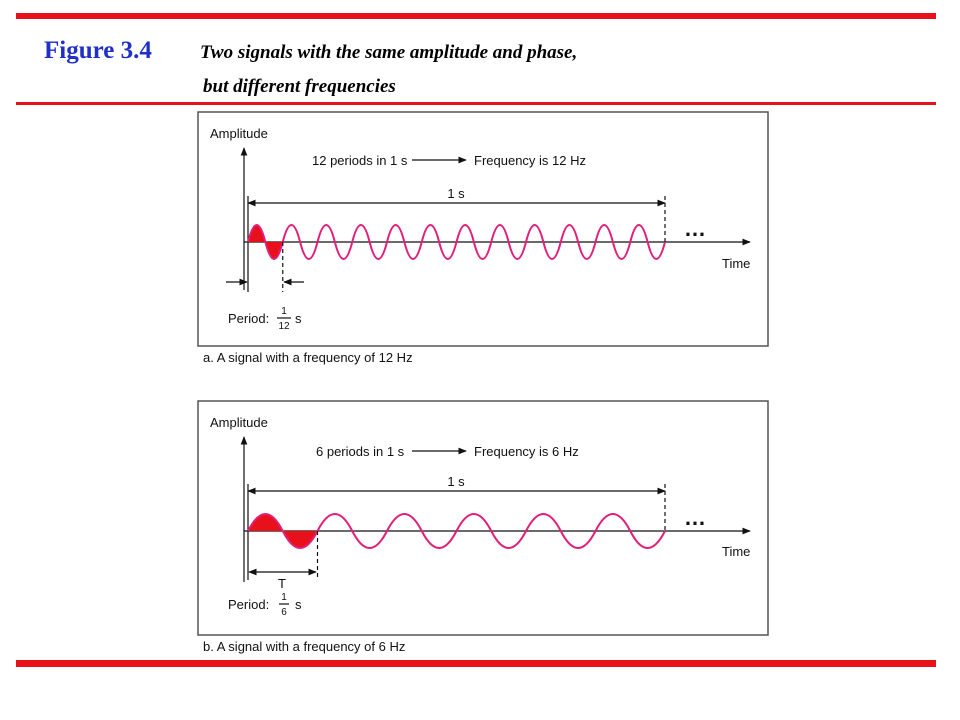 This screenshot has width=960, height=720. I want to click on bottom-bar, so click(476, 663).